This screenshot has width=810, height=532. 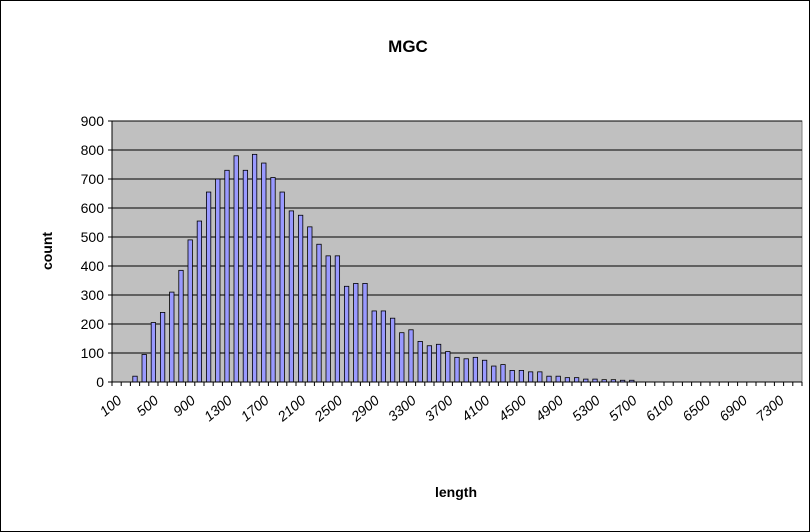 I want to click on x-tick-label: 3300, so click(x=402, y=408).